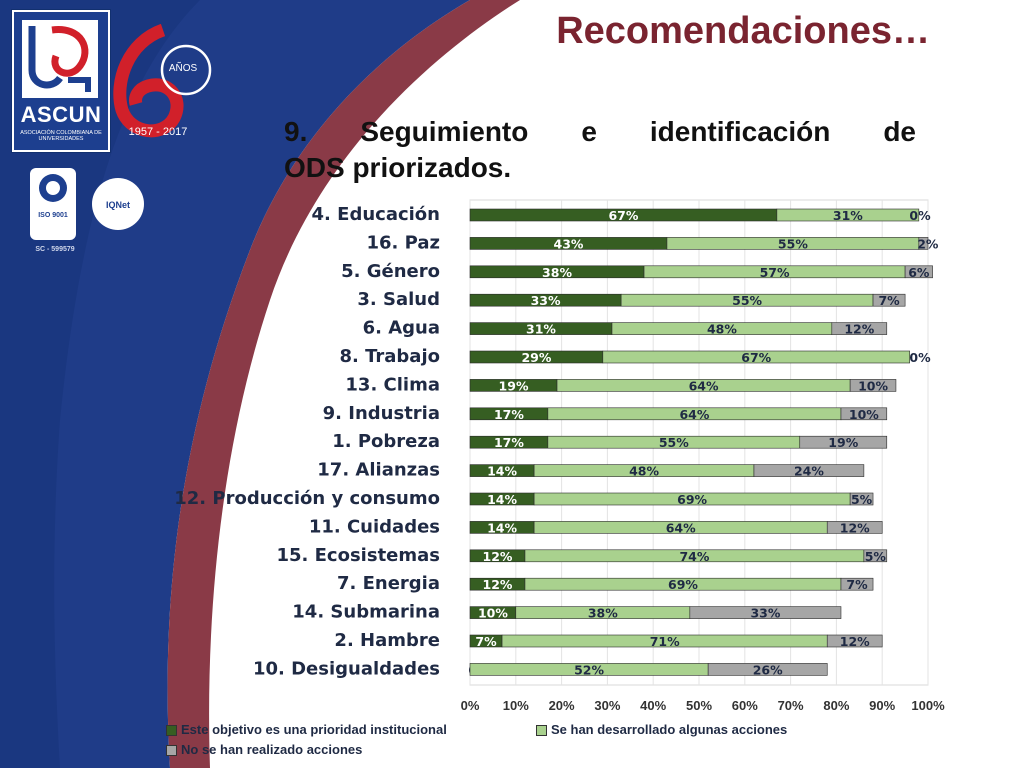 The height and width of the screenshot is (768, 1024). I want to click on category-label: 2. Hambre, so click(387, 640).